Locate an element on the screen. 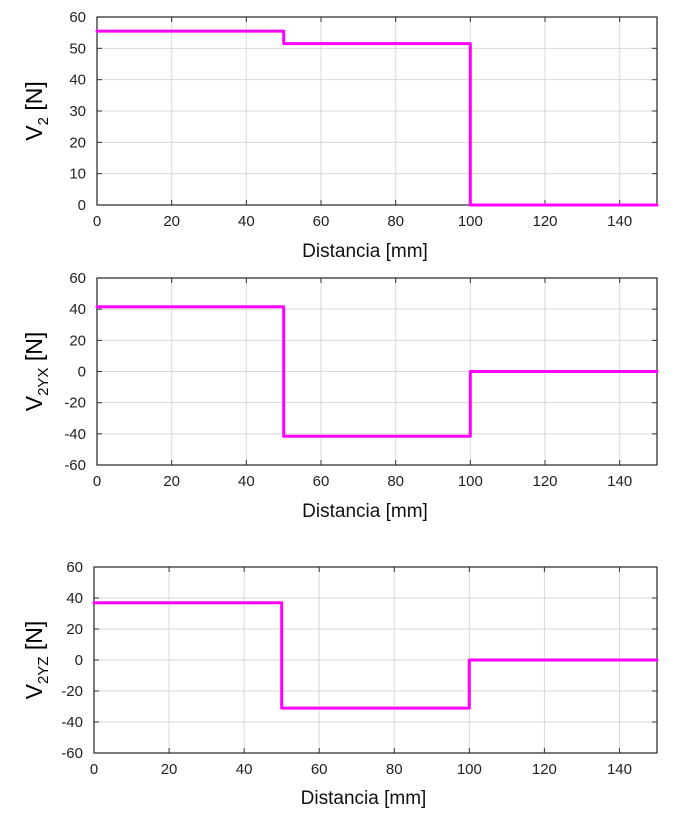 The width and height of the screenshot is (686, 830). y-tick-label: 10 is located at coordinates (77, 174).